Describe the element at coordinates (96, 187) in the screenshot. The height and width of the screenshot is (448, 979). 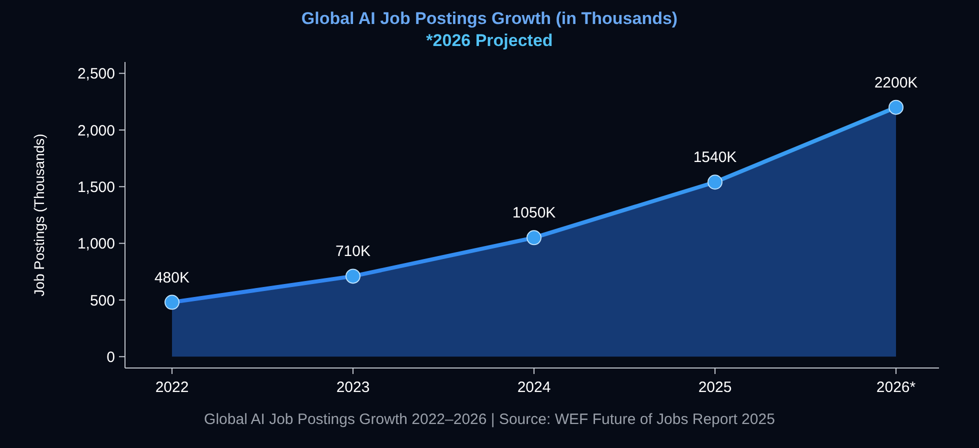
I see `y-tick-label: 1,500` at that location.